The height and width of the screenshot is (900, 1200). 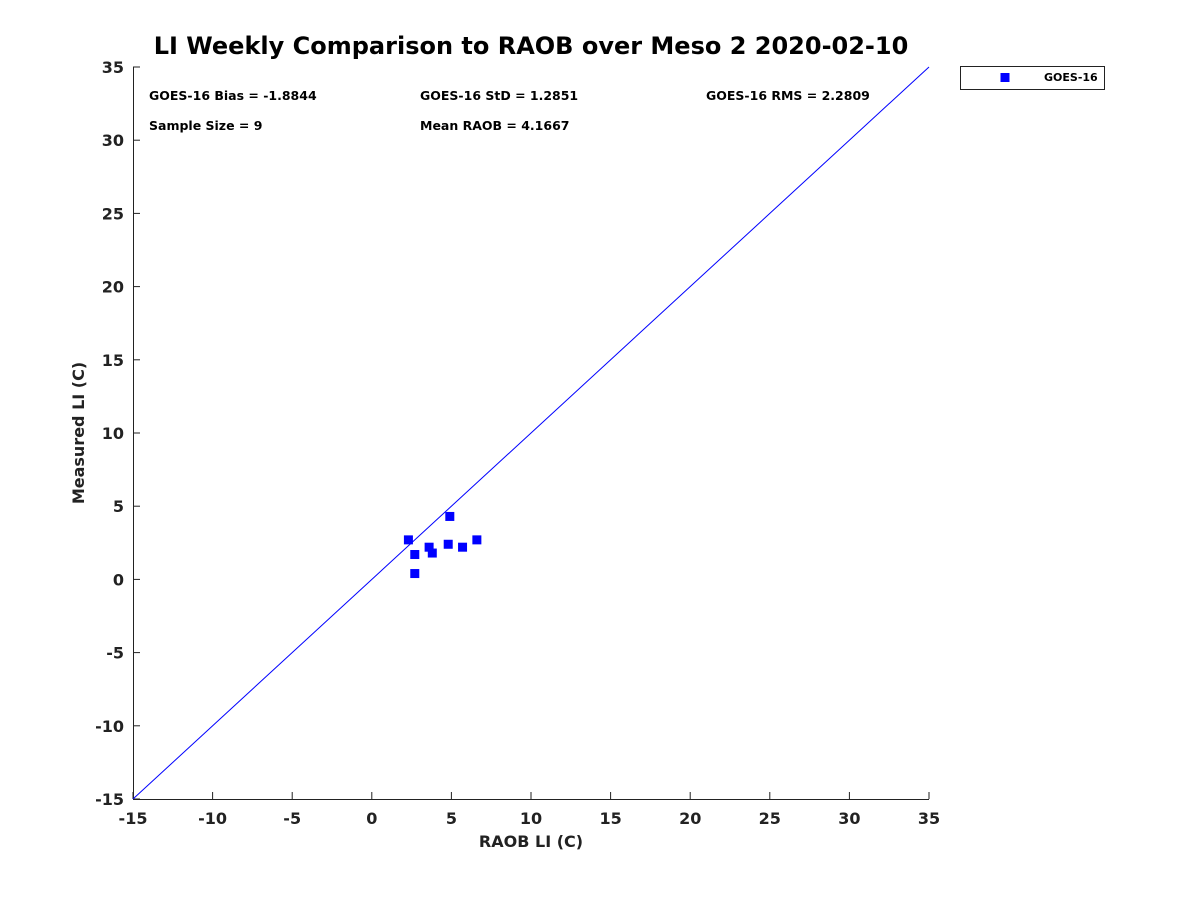 I want to click on data-points, so click(x=442, y=545).